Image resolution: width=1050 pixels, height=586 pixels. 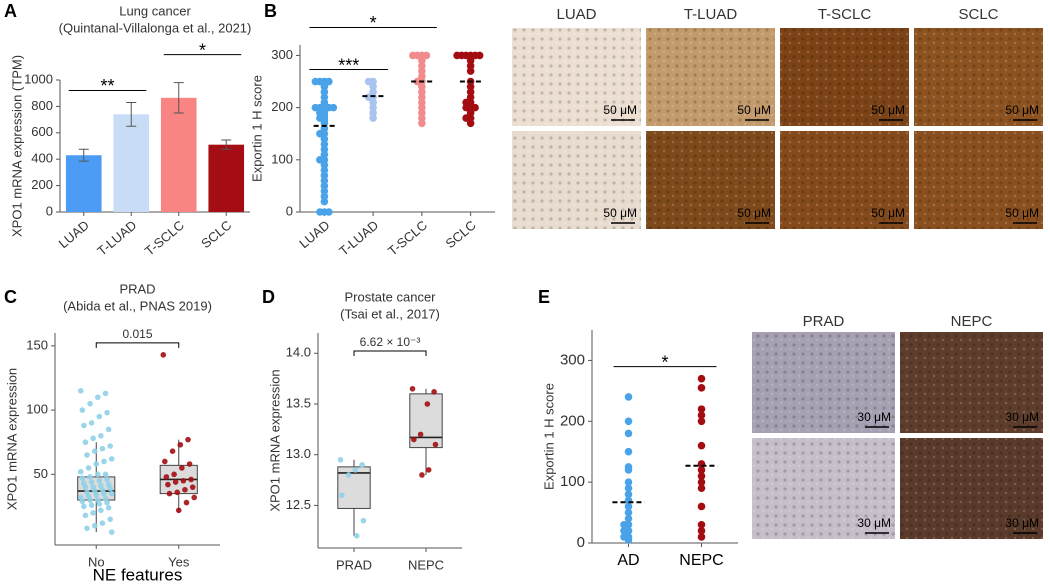 What do you see at coordinates (390, 353) in the screenshot?
I see `significance-bracket` at bounding box center [390, 353].